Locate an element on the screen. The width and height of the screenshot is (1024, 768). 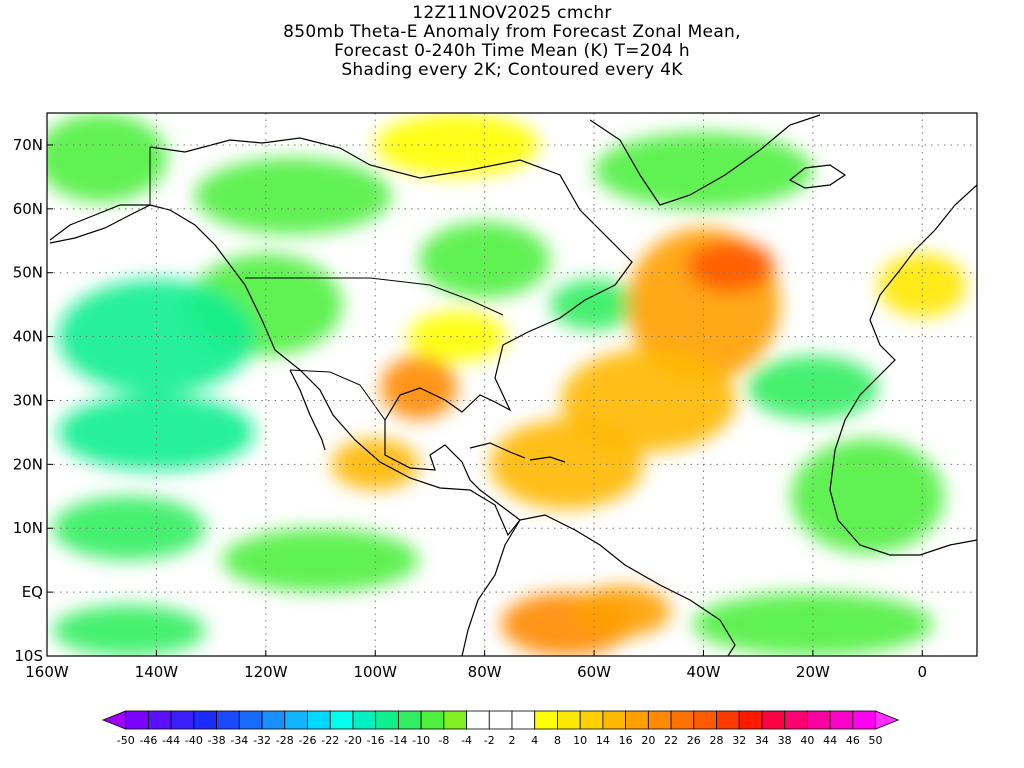
colorbar-label: -4 is located at coordinates (466, 740).